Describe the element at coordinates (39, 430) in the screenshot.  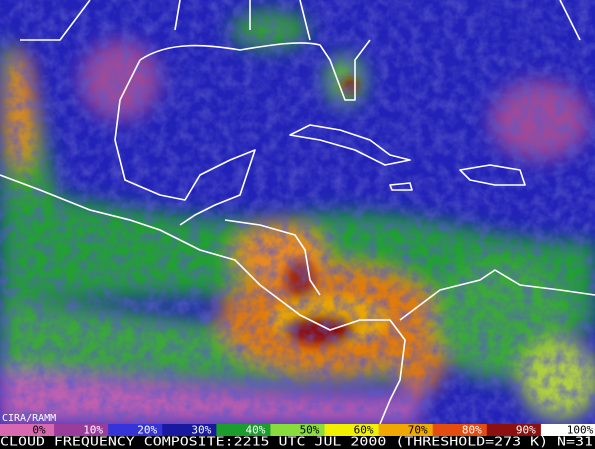
I see `colorbar-label: 0%` at that location.